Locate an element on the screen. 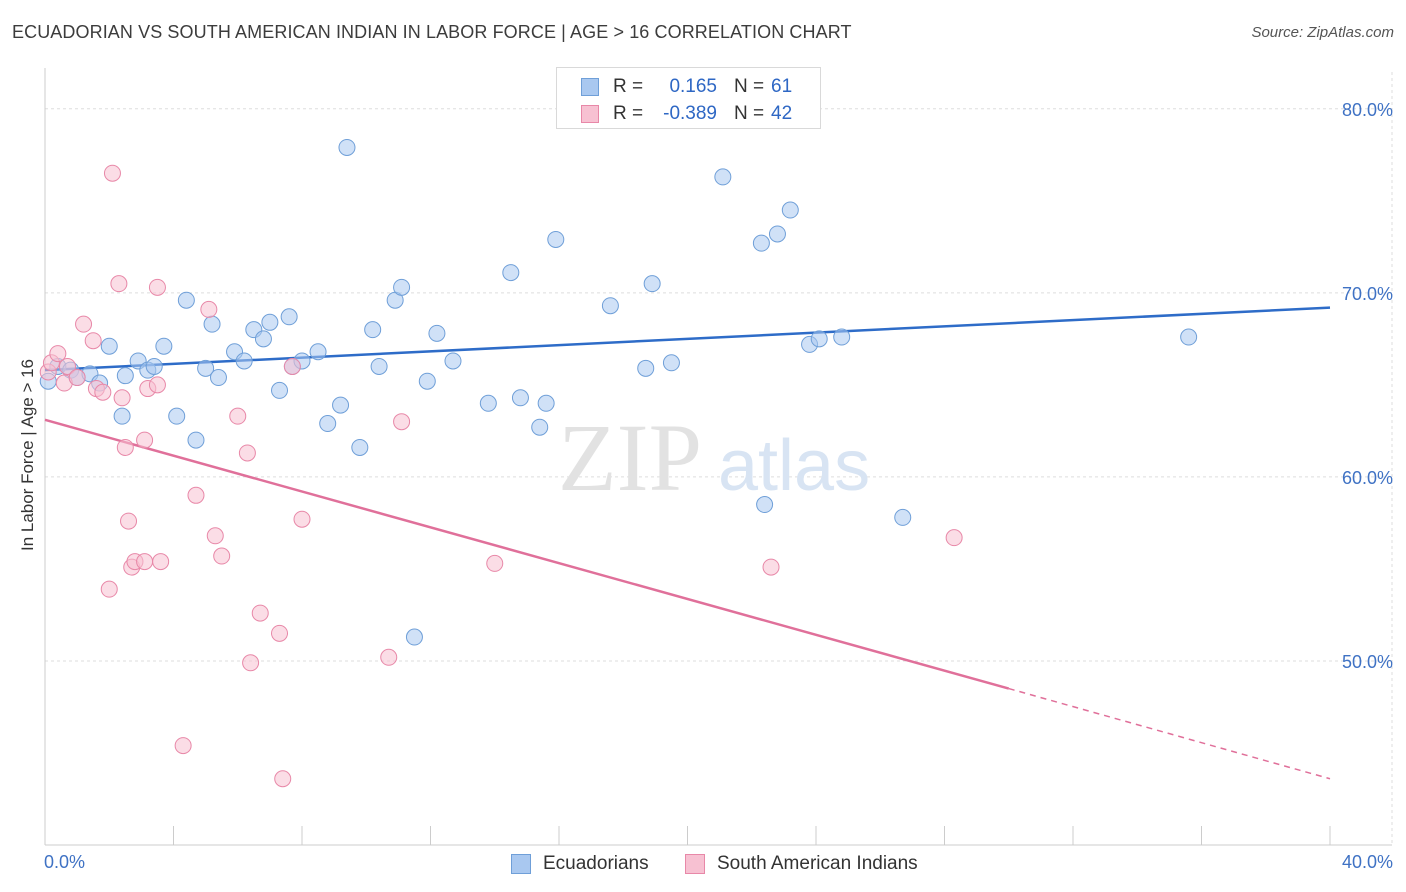  legend-n-value: 42 is located at coordinates (782, 113).